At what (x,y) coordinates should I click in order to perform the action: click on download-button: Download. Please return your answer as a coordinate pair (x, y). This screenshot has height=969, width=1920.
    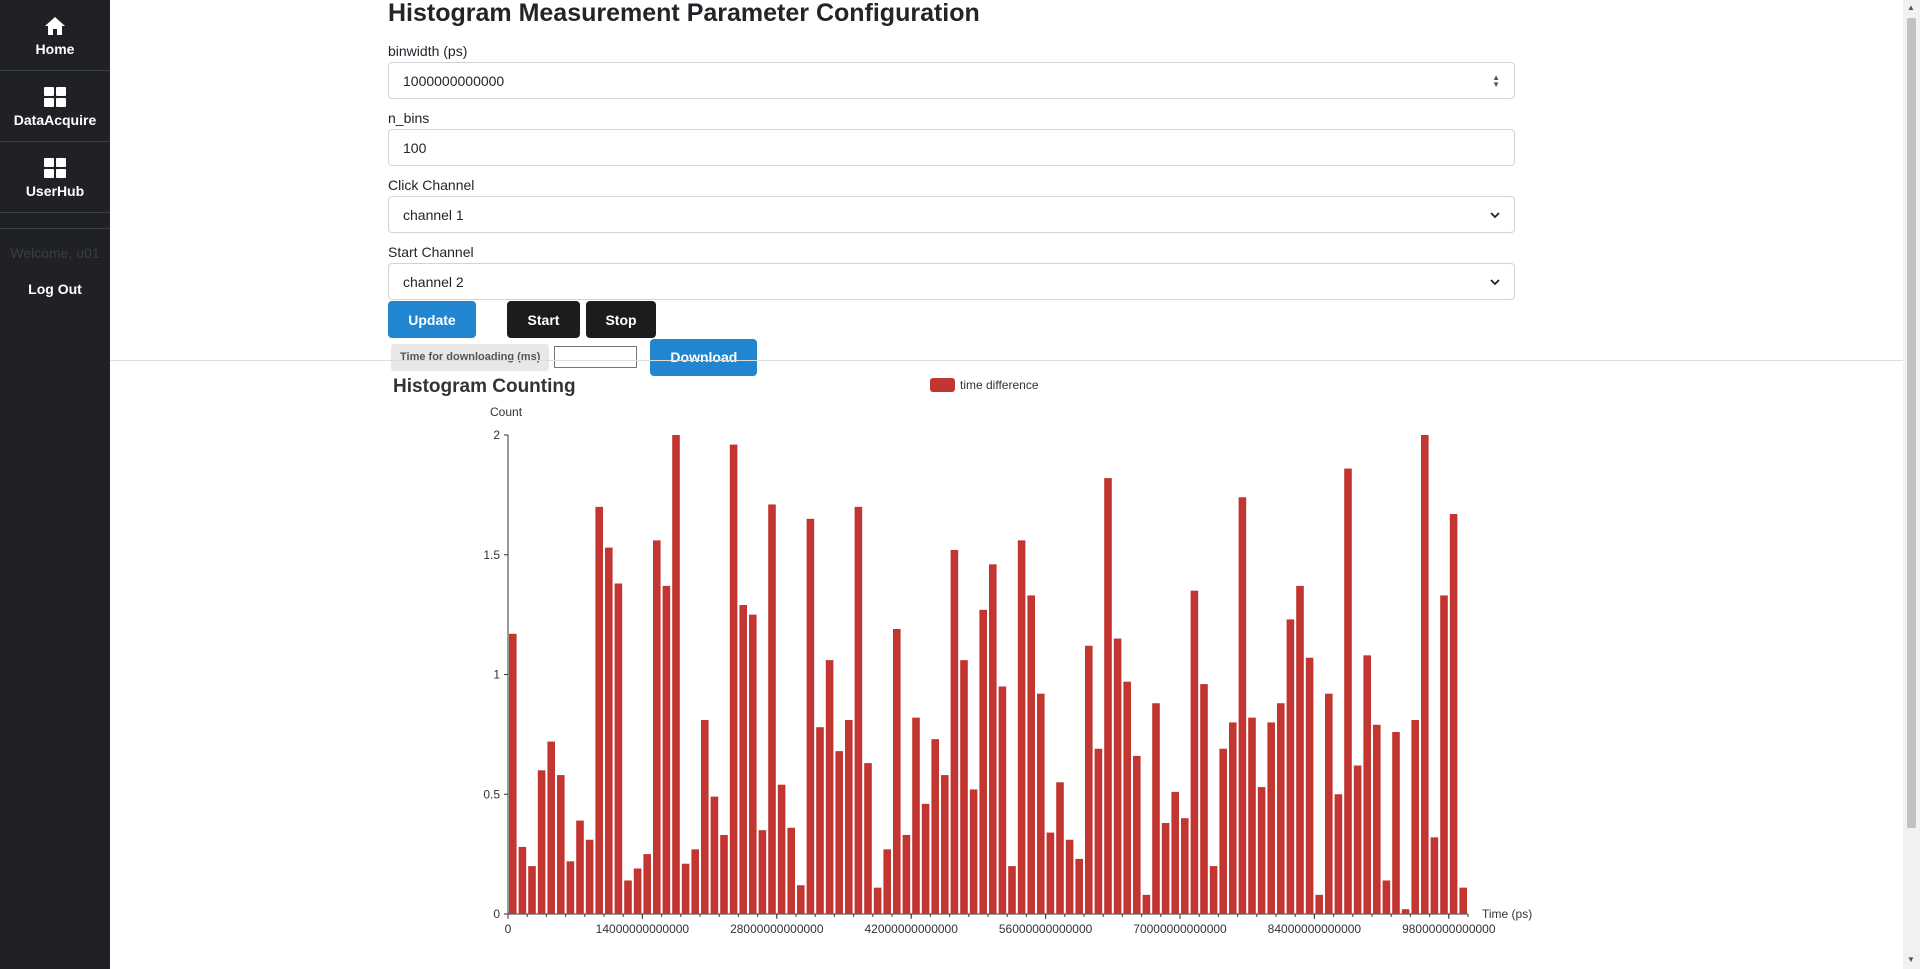
    Looking at the image, I should click on (704, 357).